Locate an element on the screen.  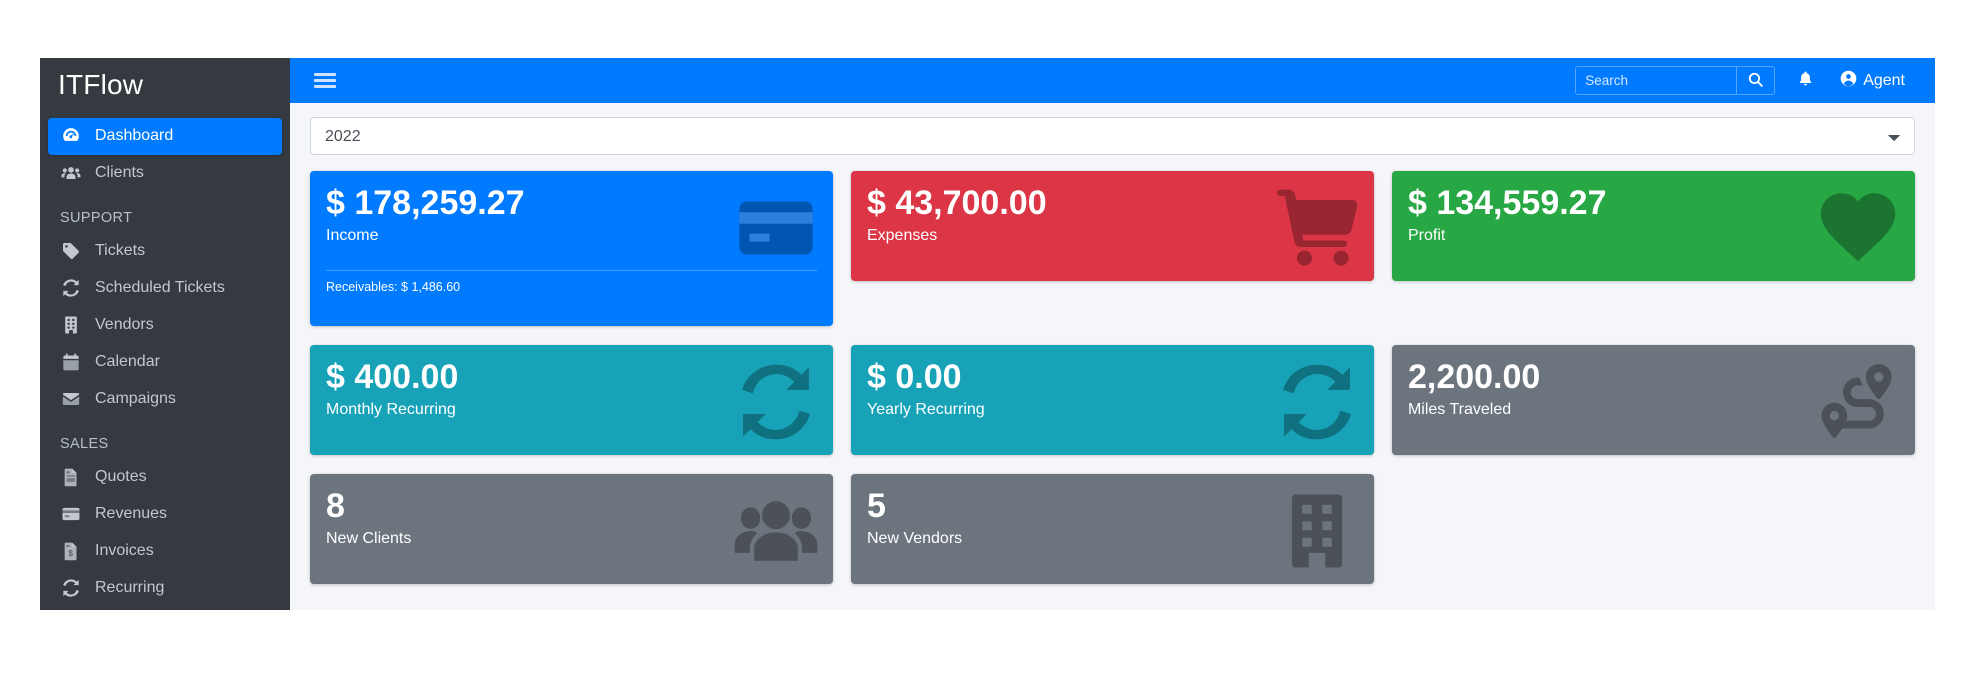
stat-card-col: $ 43,700.00 Expenses is located at coordinates (1112, 258).